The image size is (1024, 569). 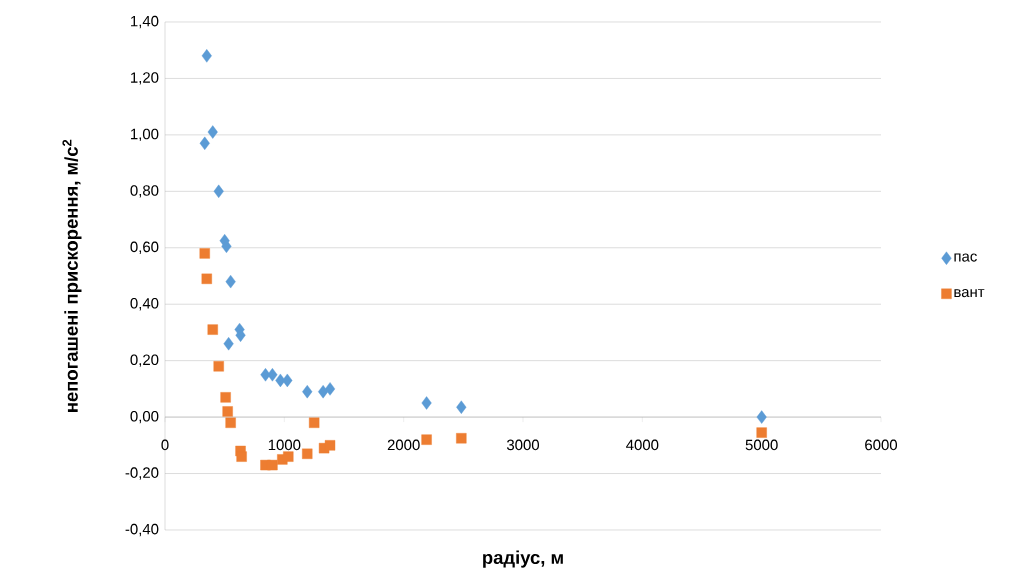 I want to click on legend-label: вант, so click(x=969, y=293).